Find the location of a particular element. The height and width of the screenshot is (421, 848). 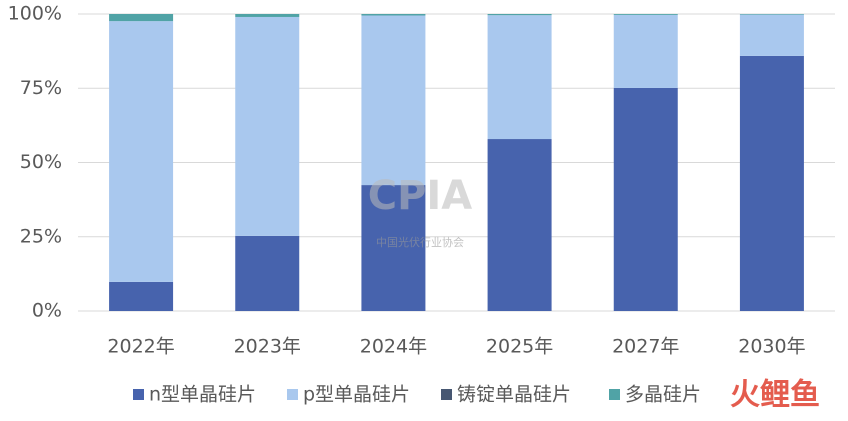

watermark: CPIA is located at coordinates (420, 196).